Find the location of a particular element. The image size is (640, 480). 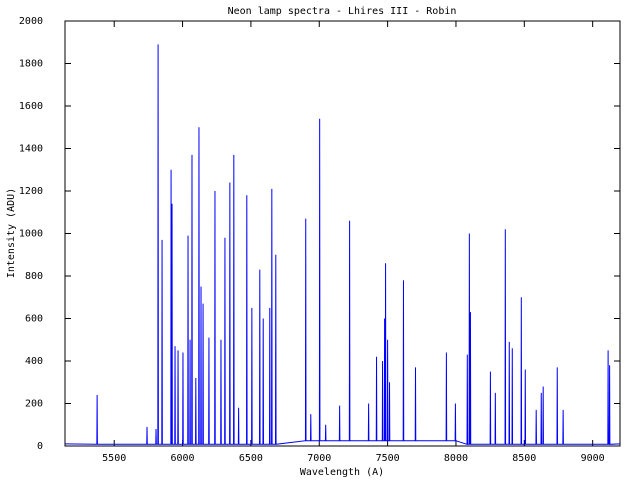

x-tick-label: 7500 is located at coordinates (388, 458).